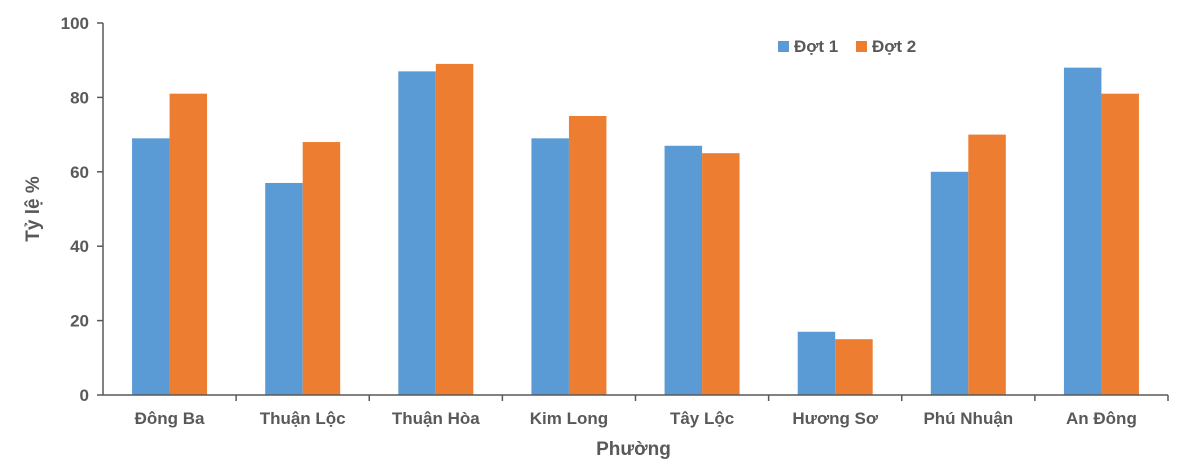 The height and width of the screenshot is (475, 1188). I want to click on x-category-label: Tây Lộc, so click(702, 418).